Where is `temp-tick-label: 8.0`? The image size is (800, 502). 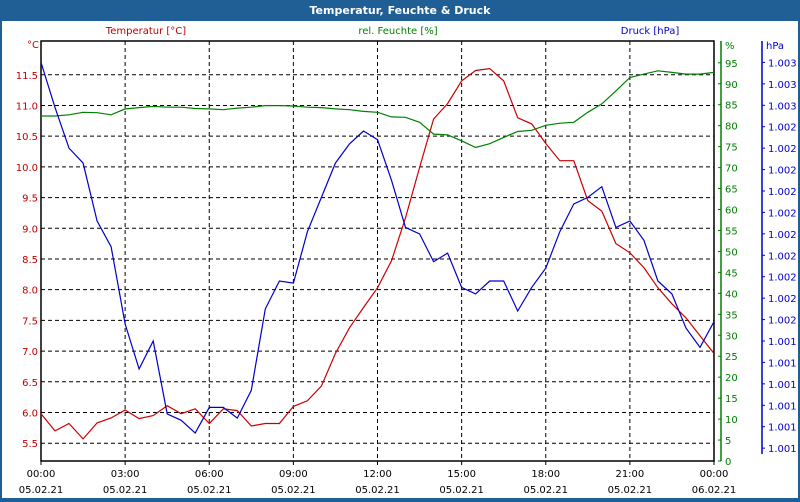
temp-tick-label: 8.0 is located at coordinates (30, 291).